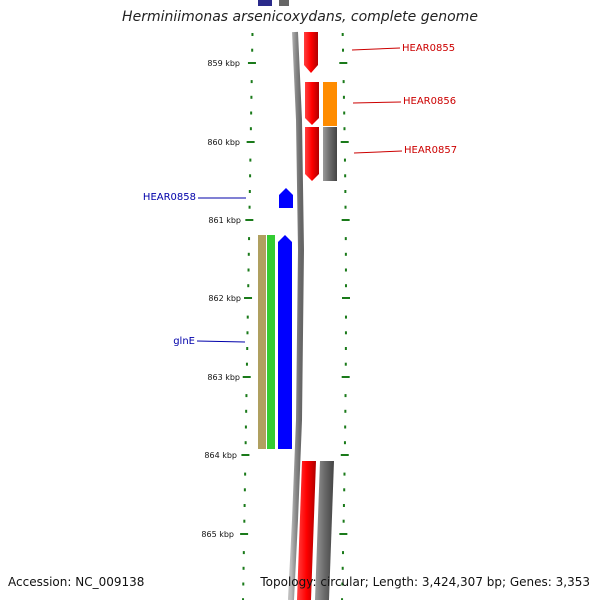  Describe the element at coordinates (224, 220) in the screenshot. I see `tick-label-861: 861 kbp` at that location.